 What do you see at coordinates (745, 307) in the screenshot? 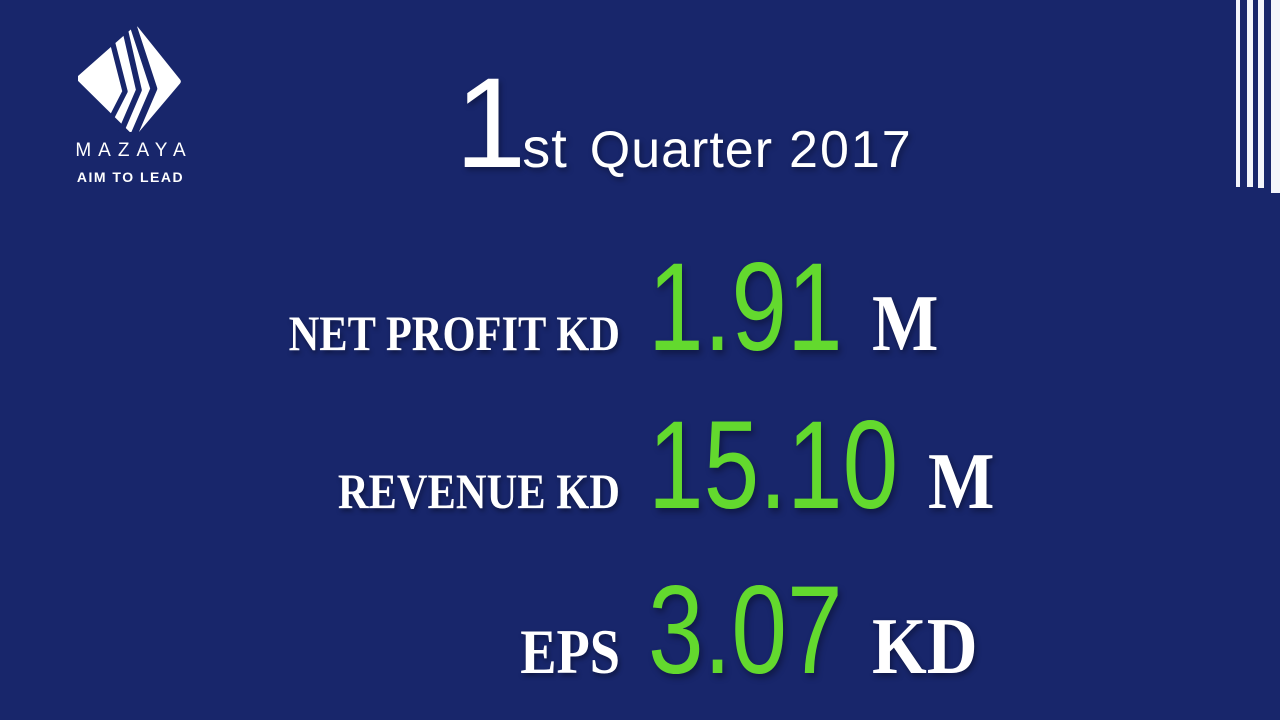
I see `metric-value: 1.91` at bounding box center [745, 307].